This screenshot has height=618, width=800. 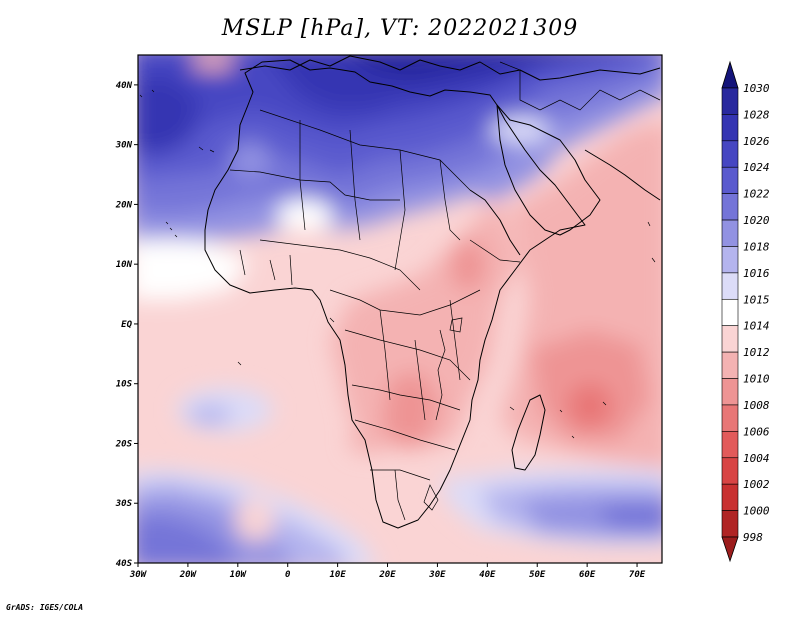 What do you see at coordinates (495, 222) in the screenshot?
I see `red-sea` at bounding box center [495, 222].